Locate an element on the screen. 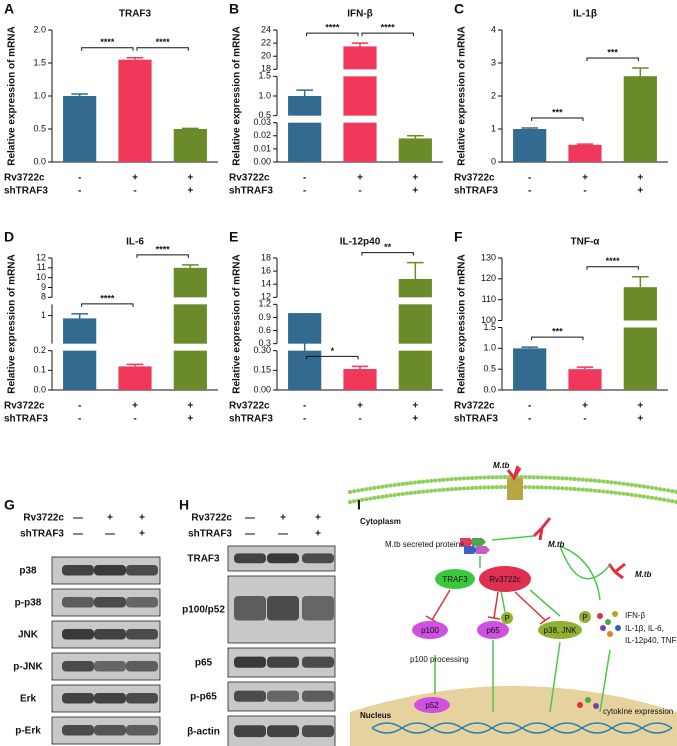 This screenshot has width=677, height=746. y-tick-label: 0.1 is located at coordinates (39, 370).